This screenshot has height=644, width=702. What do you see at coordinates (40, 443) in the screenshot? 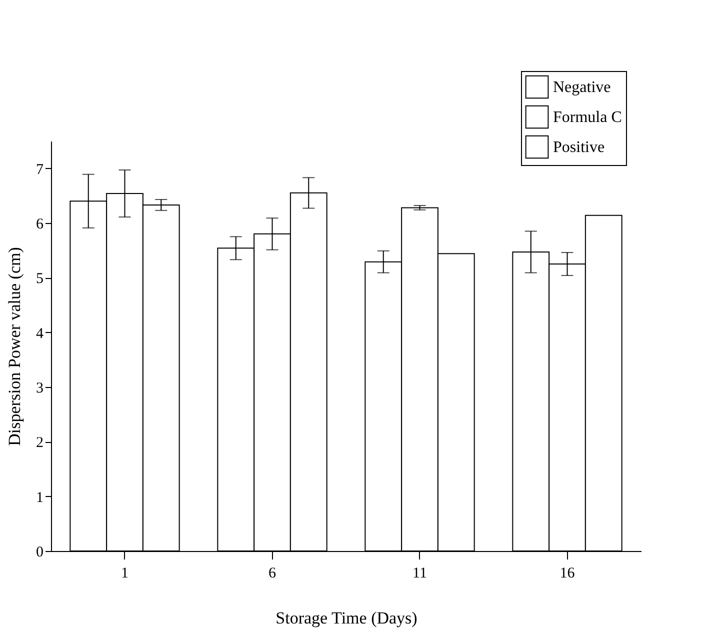
I see `y-tick-label: 2` at bounding box center [40, 443].